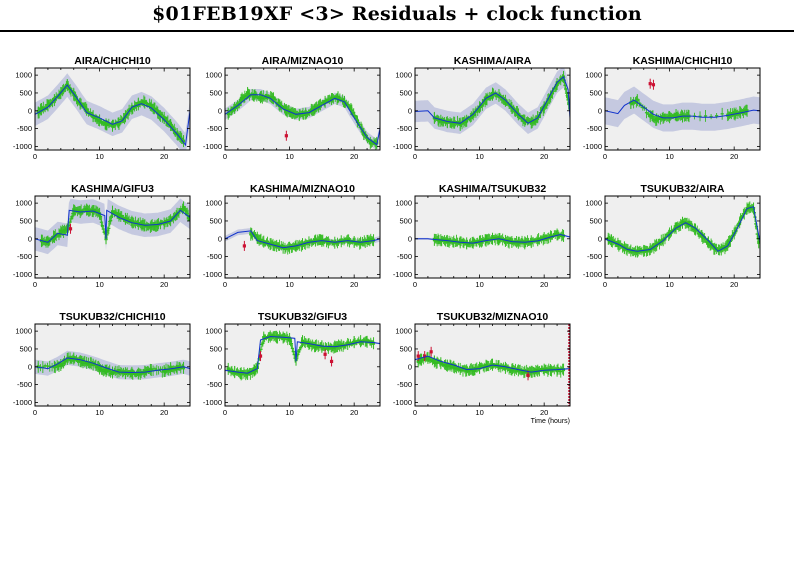  Describe the element at coordinates (682, 109) in the screenshot. I see `uncertainty-band` at that location.